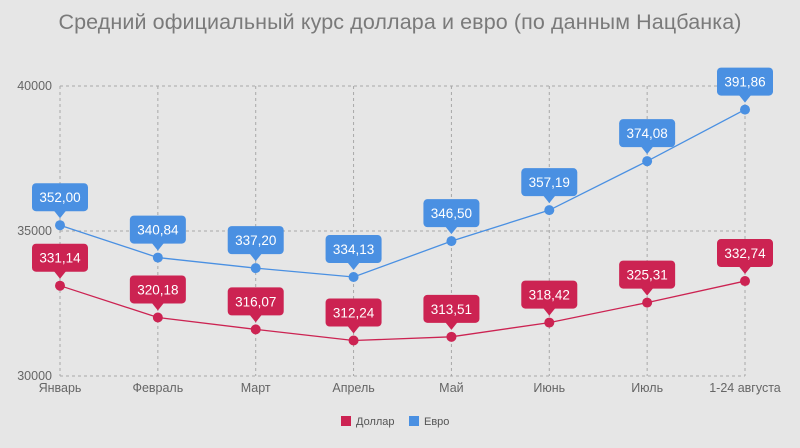 The image size is (800, 448). I want to click on legend-item-dollar: Доллар, so click(368, 422).